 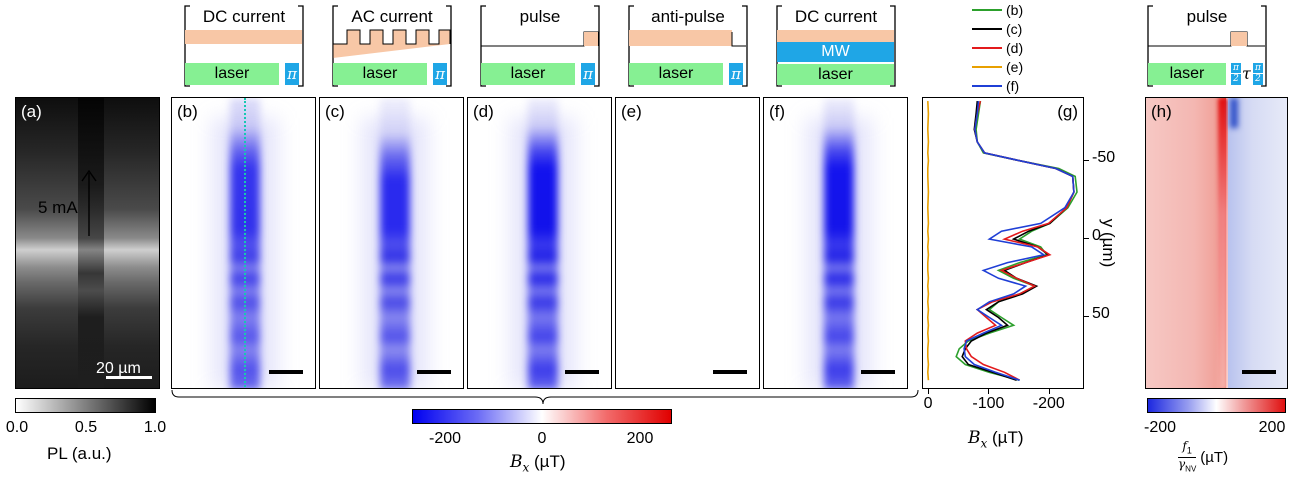 What do you see at coordinates (984, 443) in the screenshot?
I see `x-axis-label-sub: x` at bounding box center [984, 443].